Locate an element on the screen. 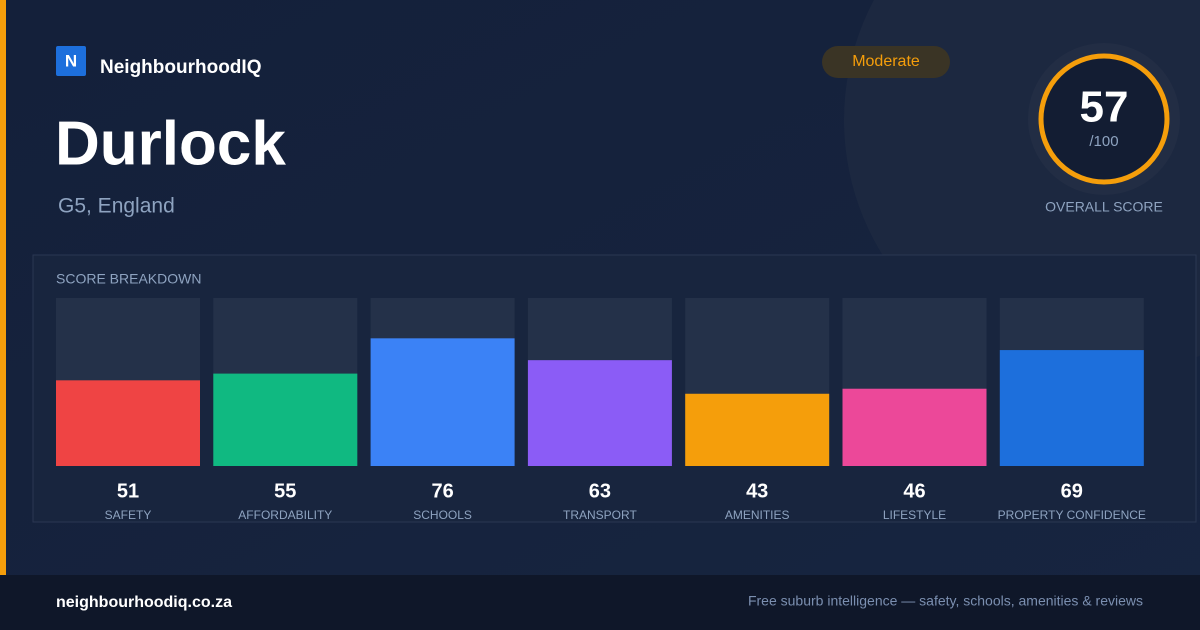 The image size is (1200, 630). logo-letter: N is located at coordinates (71, 60).